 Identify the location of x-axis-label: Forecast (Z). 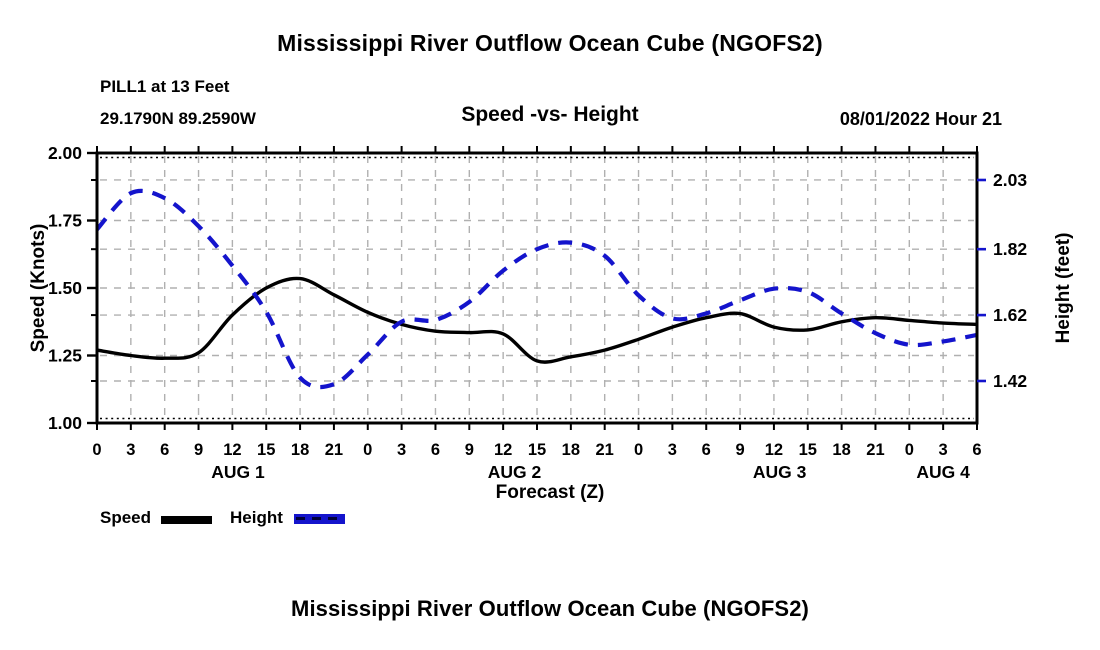
(550, 492).